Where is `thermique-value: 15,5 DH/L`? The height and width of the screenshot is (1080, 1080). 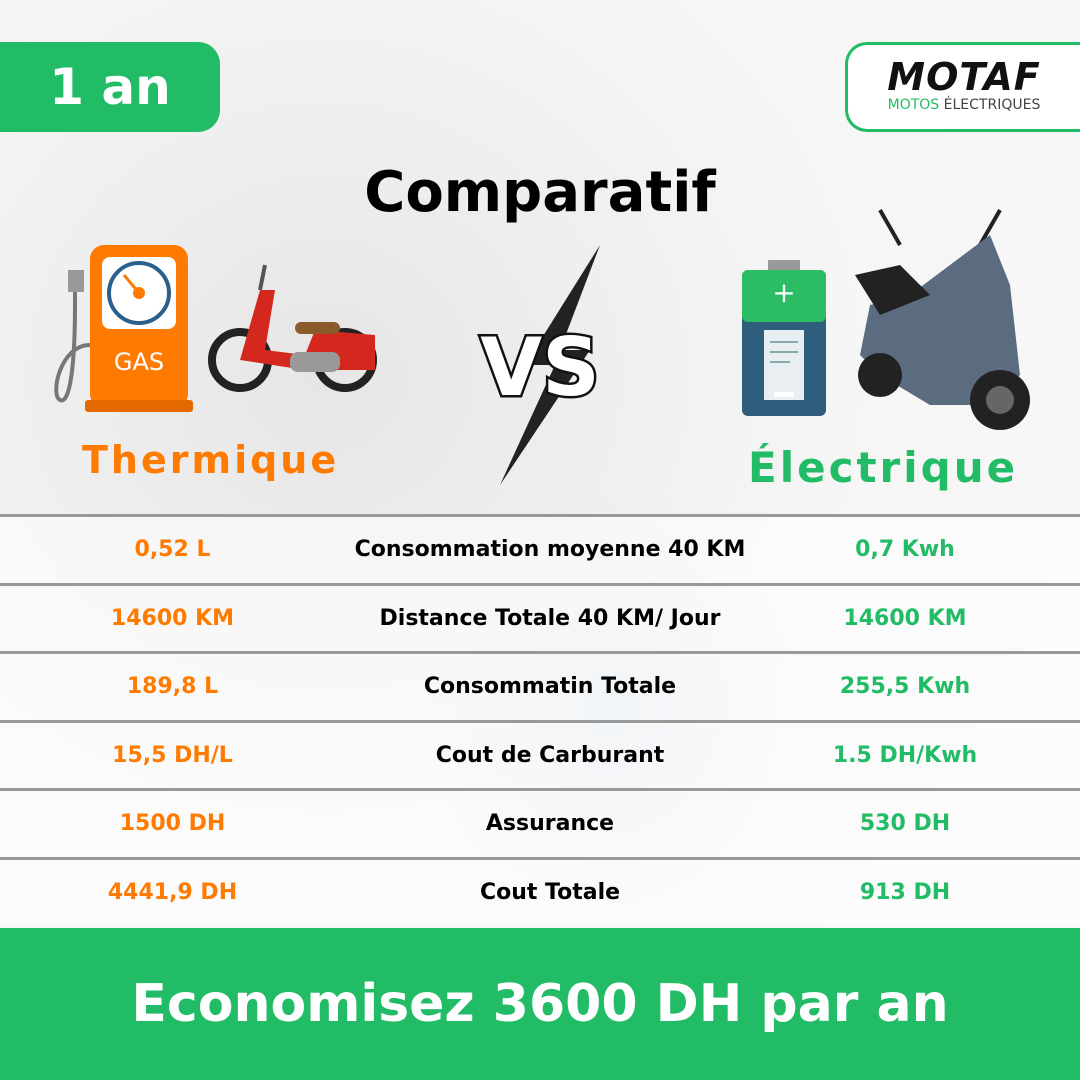 thermique-value: 15,5 DH/L is located at coordinates (172, 755).